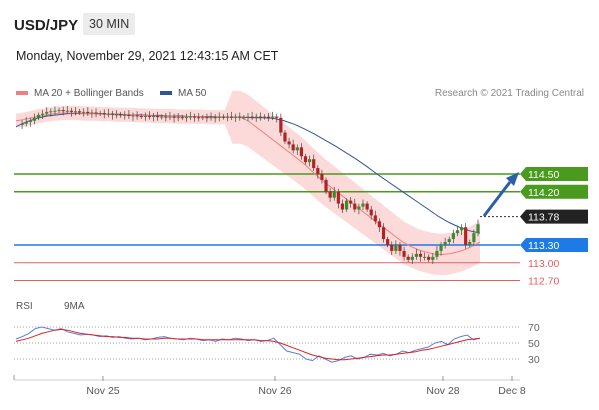  What do you see at coordinates (543, 282) in the screenshot?
I see `level-label-112-70: 112.70` at bounding box center [543, 282].